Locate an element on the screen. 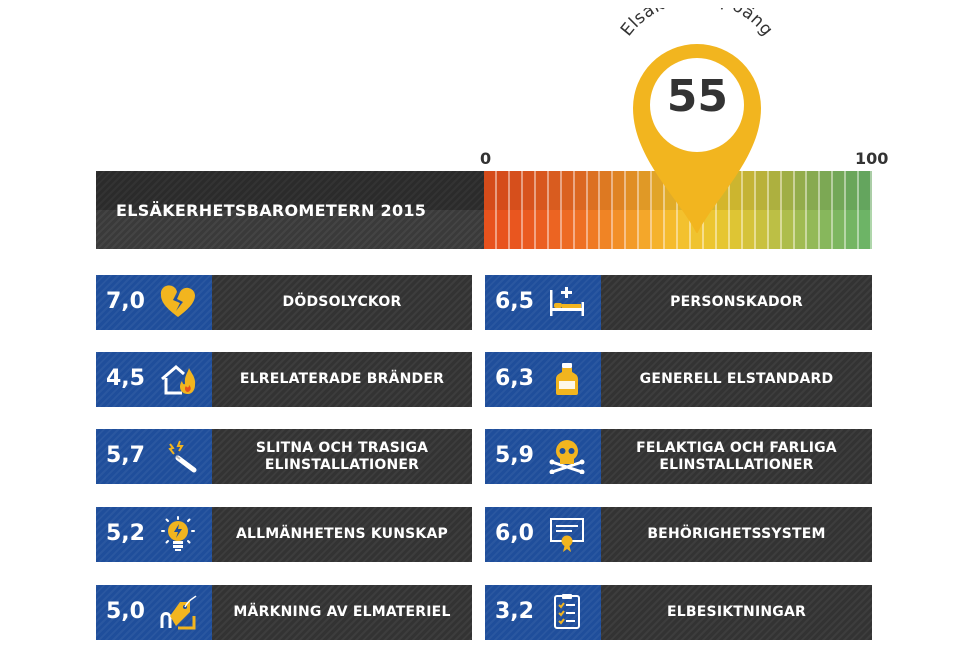 The width and height of the screenshot is (970, 647). category-label: PERSONSKADOR is located at coordinates (736, 302).